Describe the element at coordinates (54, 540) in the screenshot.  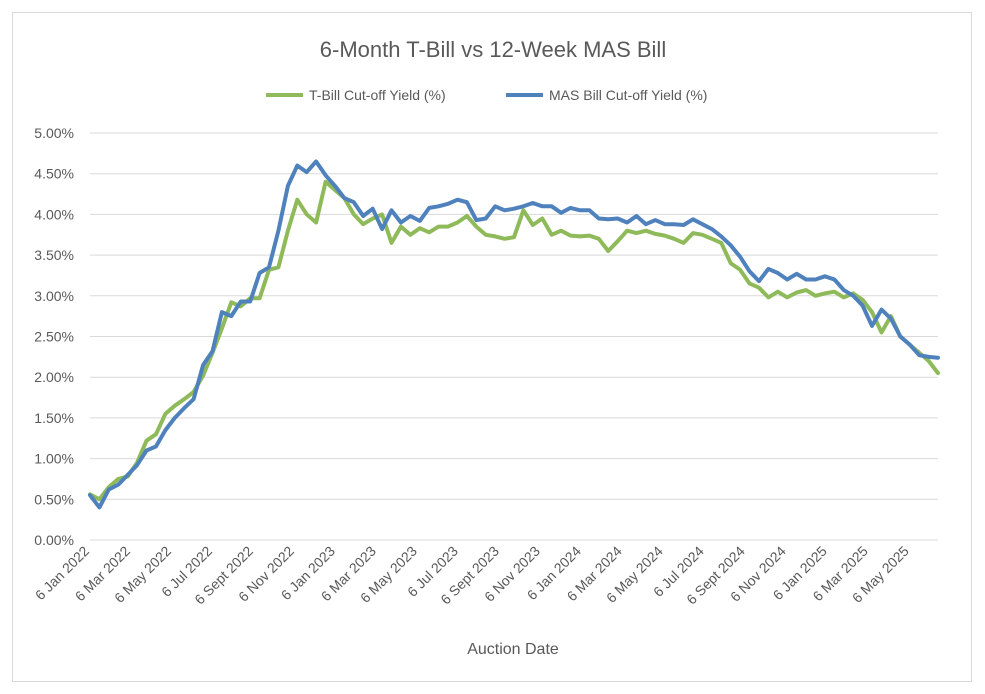
I see `y-tick-label: 0.00%` at that location.